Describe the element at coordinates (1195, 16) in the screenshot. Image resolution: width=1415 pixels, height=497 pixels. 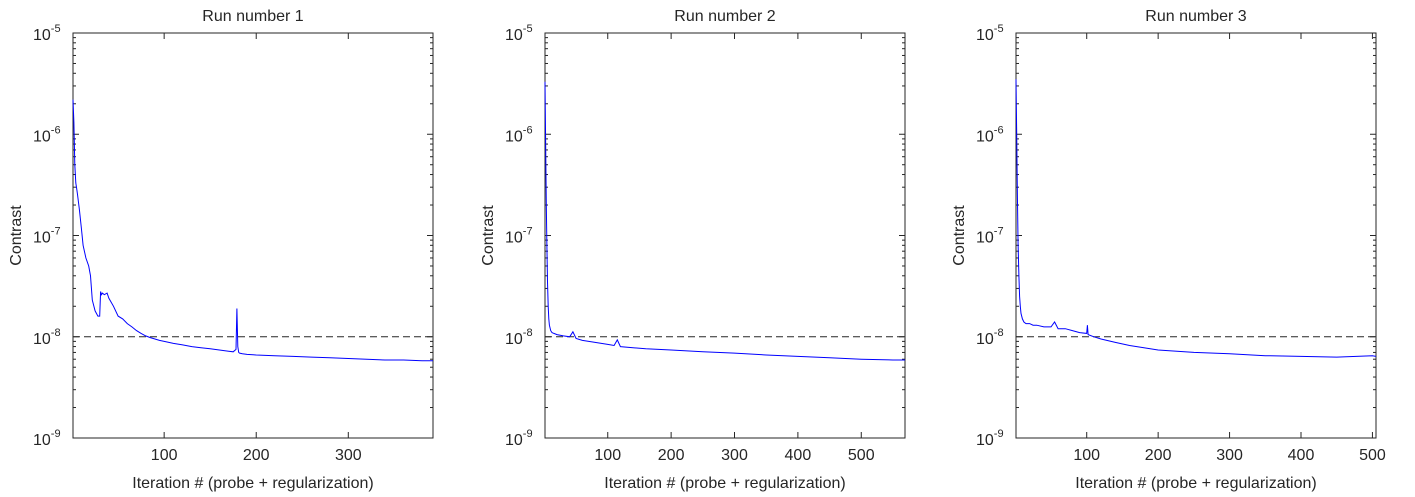
I see `chart-title: Run number 3` at that location.